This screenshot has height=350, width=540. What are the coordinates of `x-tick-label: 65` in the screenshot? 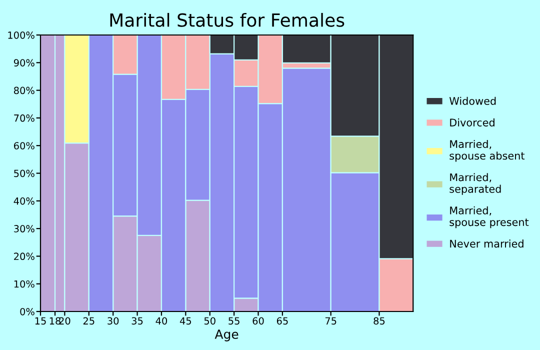 It's located at (282, 321).